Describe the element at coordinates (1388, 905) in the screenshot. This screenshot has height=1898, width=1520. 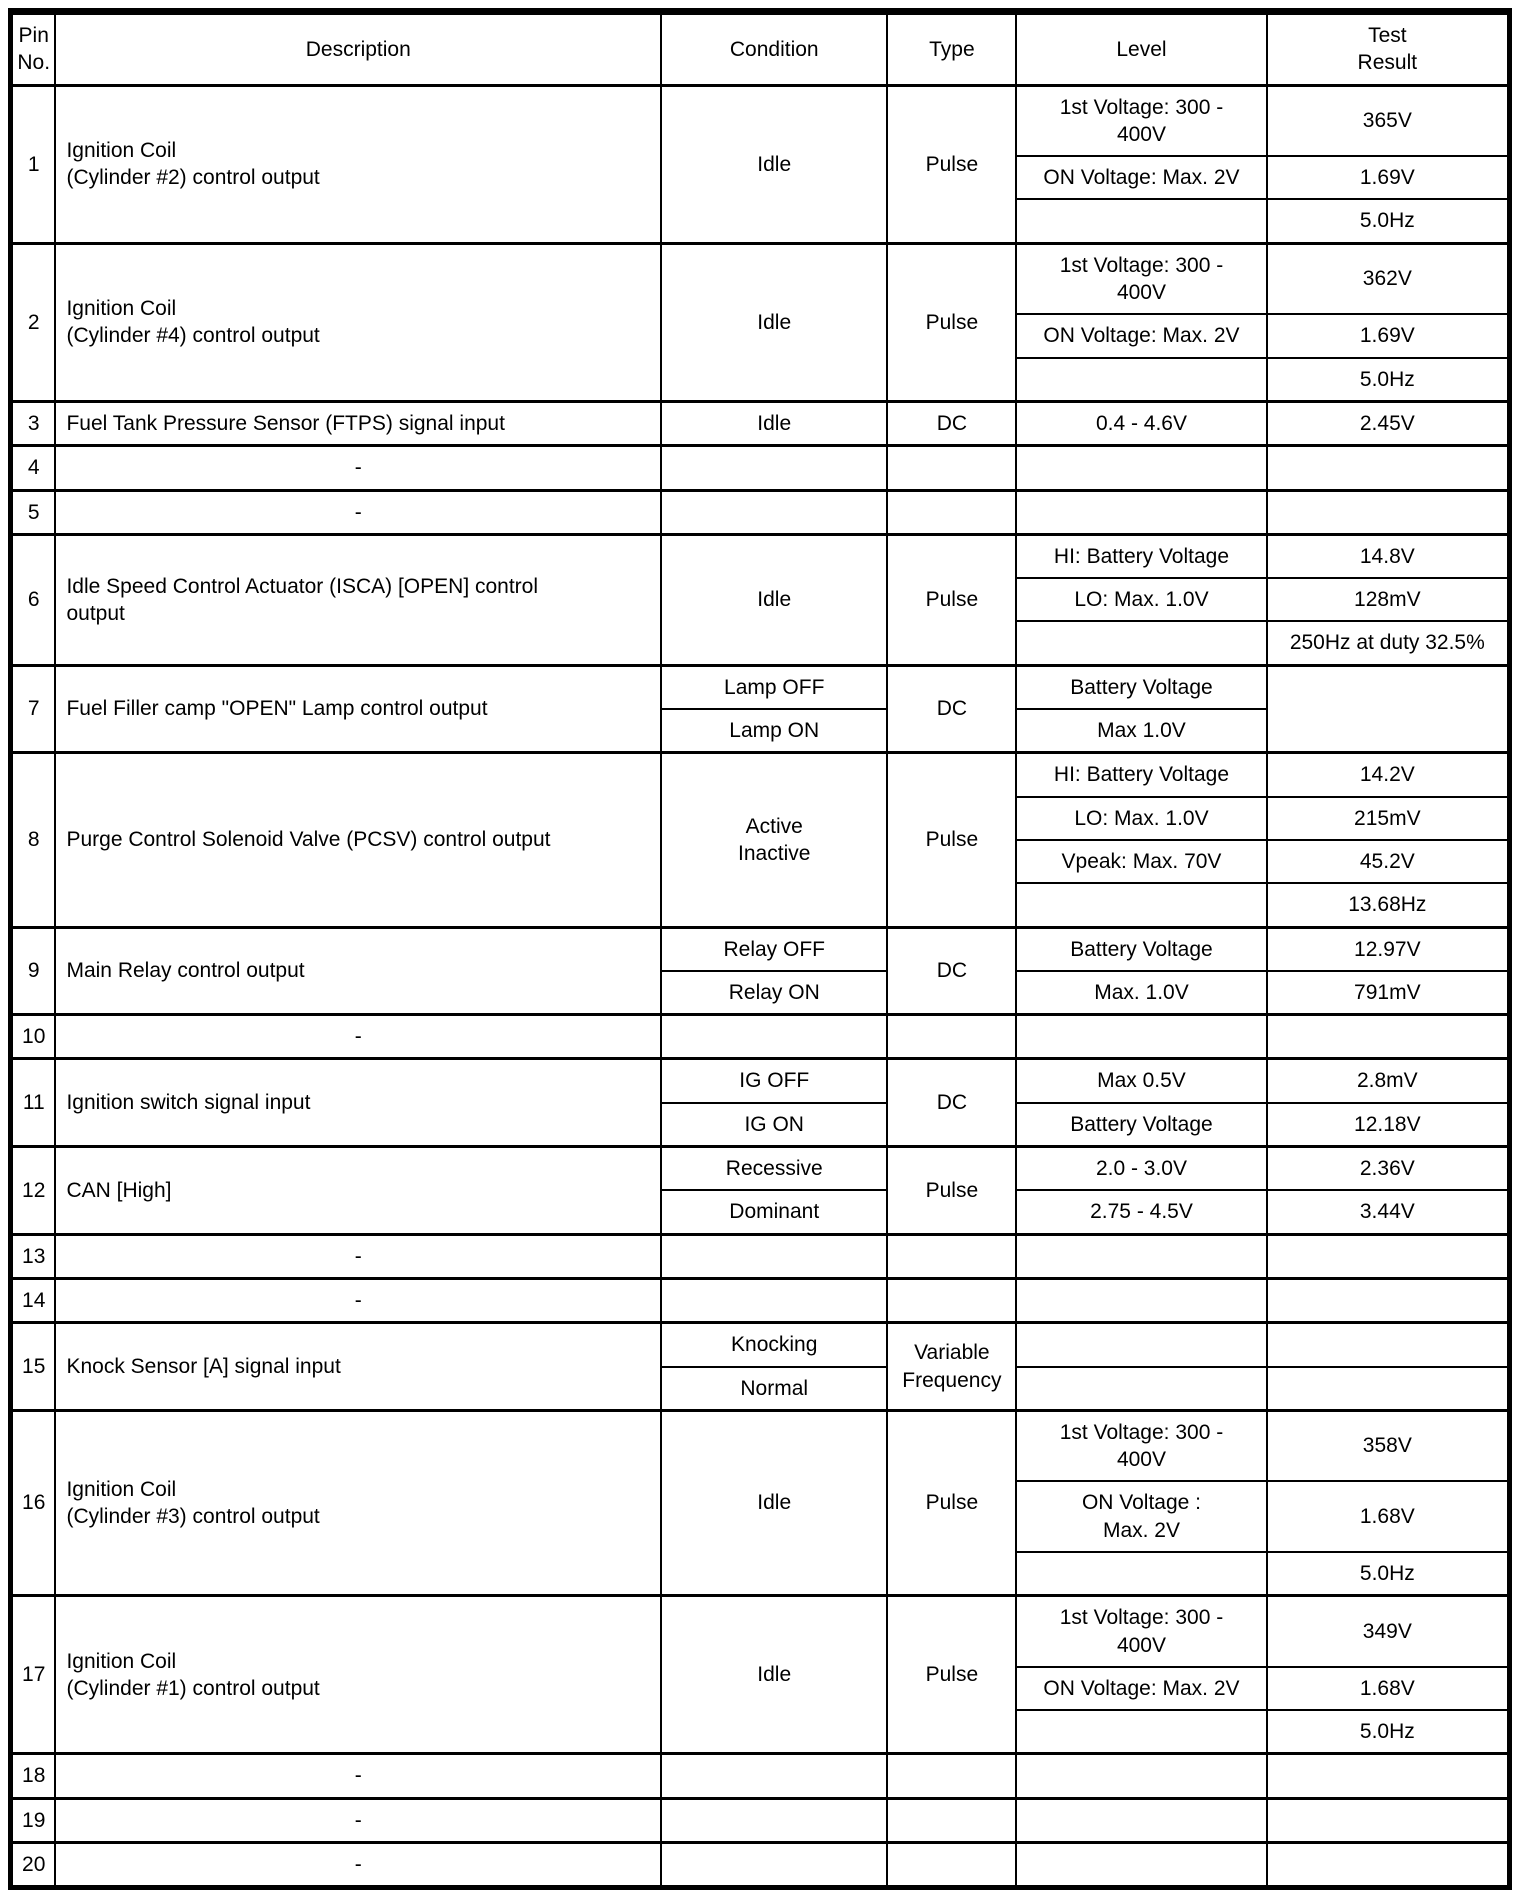
I see `table-cell: 13.68Hz` at that location.